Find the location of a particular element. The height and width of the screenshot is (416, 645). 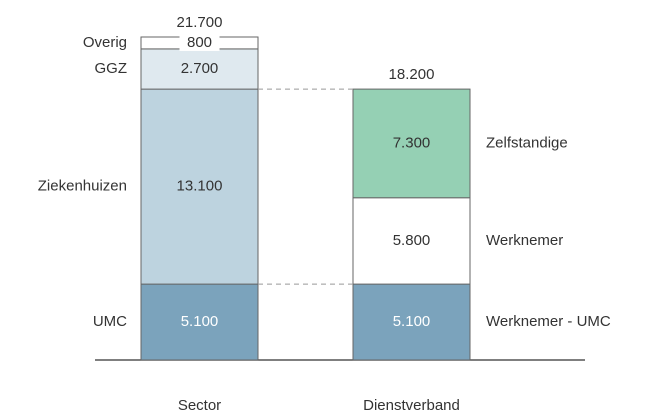

segment-label: GGZ is located at coordinates (111, 68).